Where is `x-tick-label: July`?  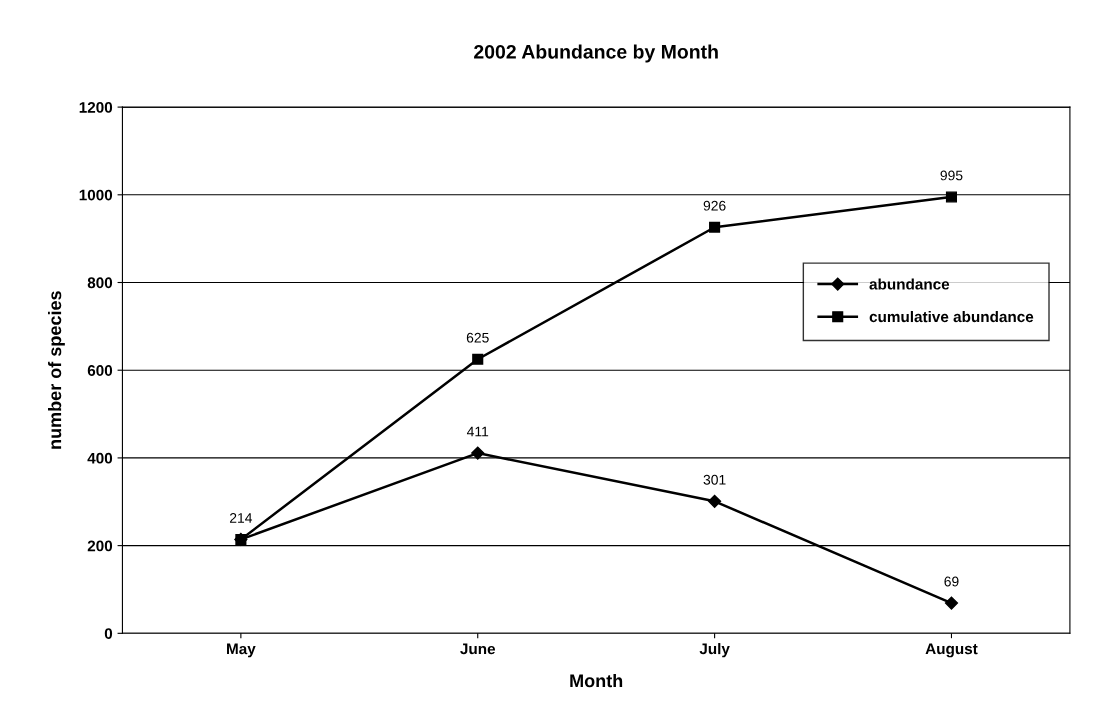 x-tick-label: July is located at coordinates (714, 650).